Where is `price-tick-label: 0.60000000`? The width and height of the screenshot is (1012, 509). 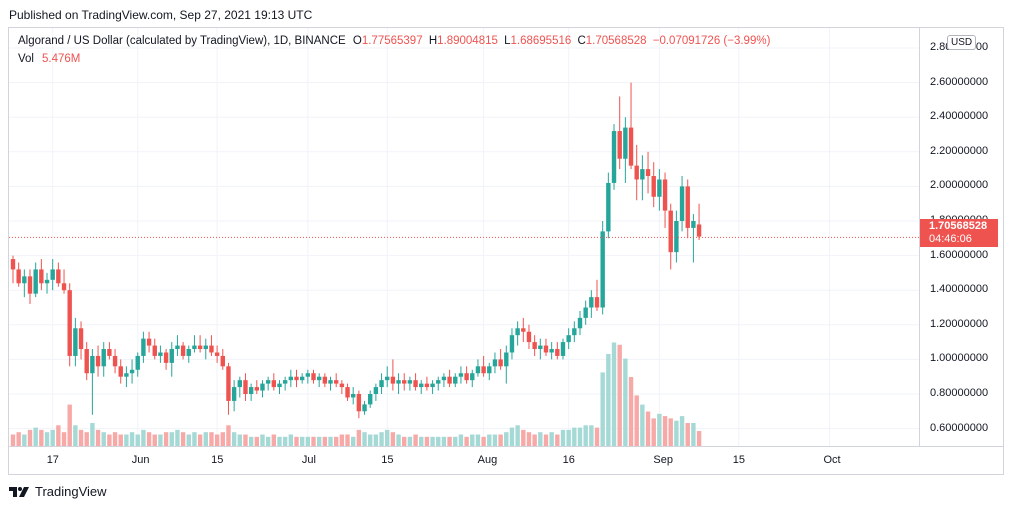
price-tick-label: 0.60000000 is located at coordinates (959, 427).